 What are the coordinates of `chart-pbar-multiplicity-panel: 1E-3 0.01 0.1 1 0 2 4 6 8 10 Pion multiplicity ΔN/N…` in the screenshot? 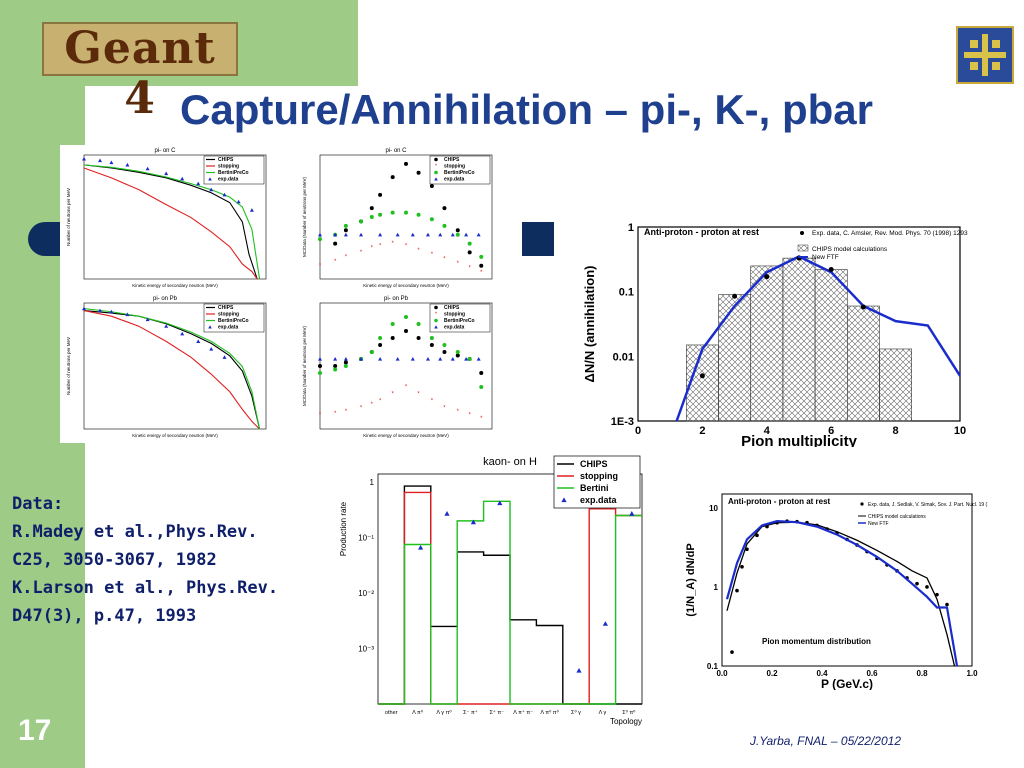 It's located at (770, 332).